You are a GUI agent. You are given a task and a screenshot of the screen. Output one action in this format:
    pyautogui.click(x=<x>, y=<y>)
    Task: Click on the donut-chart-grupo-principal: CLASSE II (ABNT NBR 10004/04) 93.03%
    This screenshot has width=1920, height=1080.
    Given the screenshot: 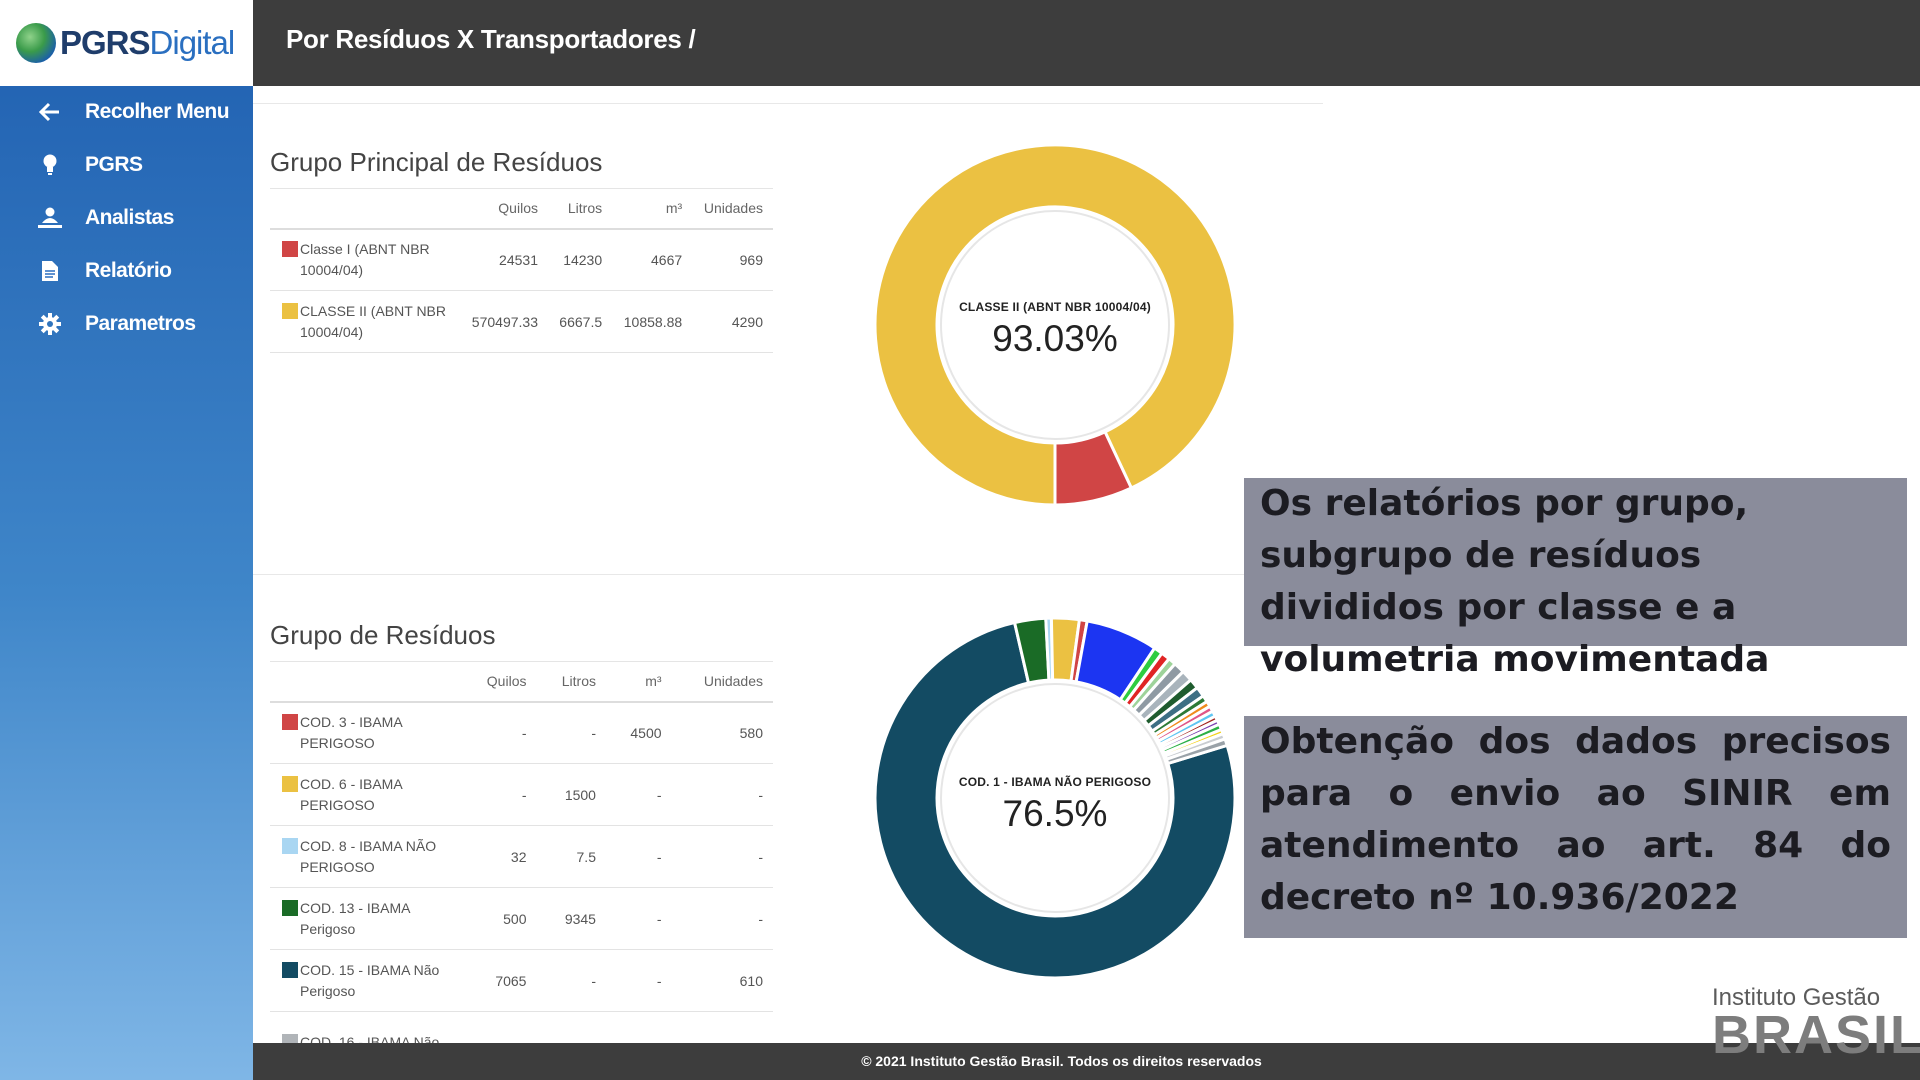 What is the action you would take?
    pyautogui.click(x=1055, y=325)
    